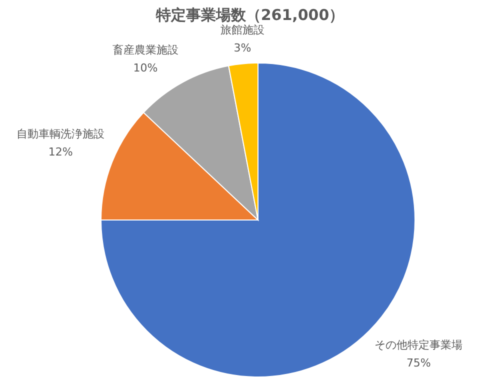 This screenshot has width=500, height=379. I want to click on slice-label: 畜産農業施設, so click(145, 49).